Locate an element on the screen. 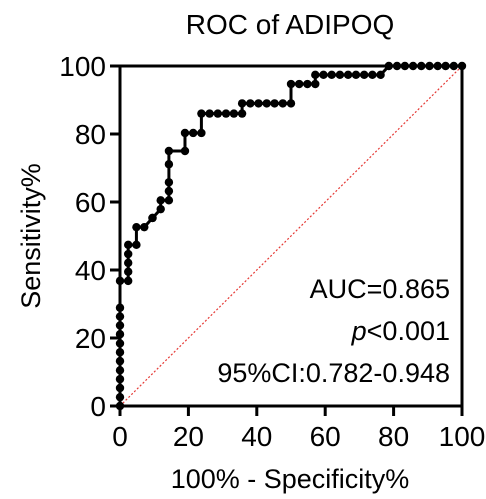 The image size is (486, 499). y-tick-label: 60 is located at coordinates (90, 202).